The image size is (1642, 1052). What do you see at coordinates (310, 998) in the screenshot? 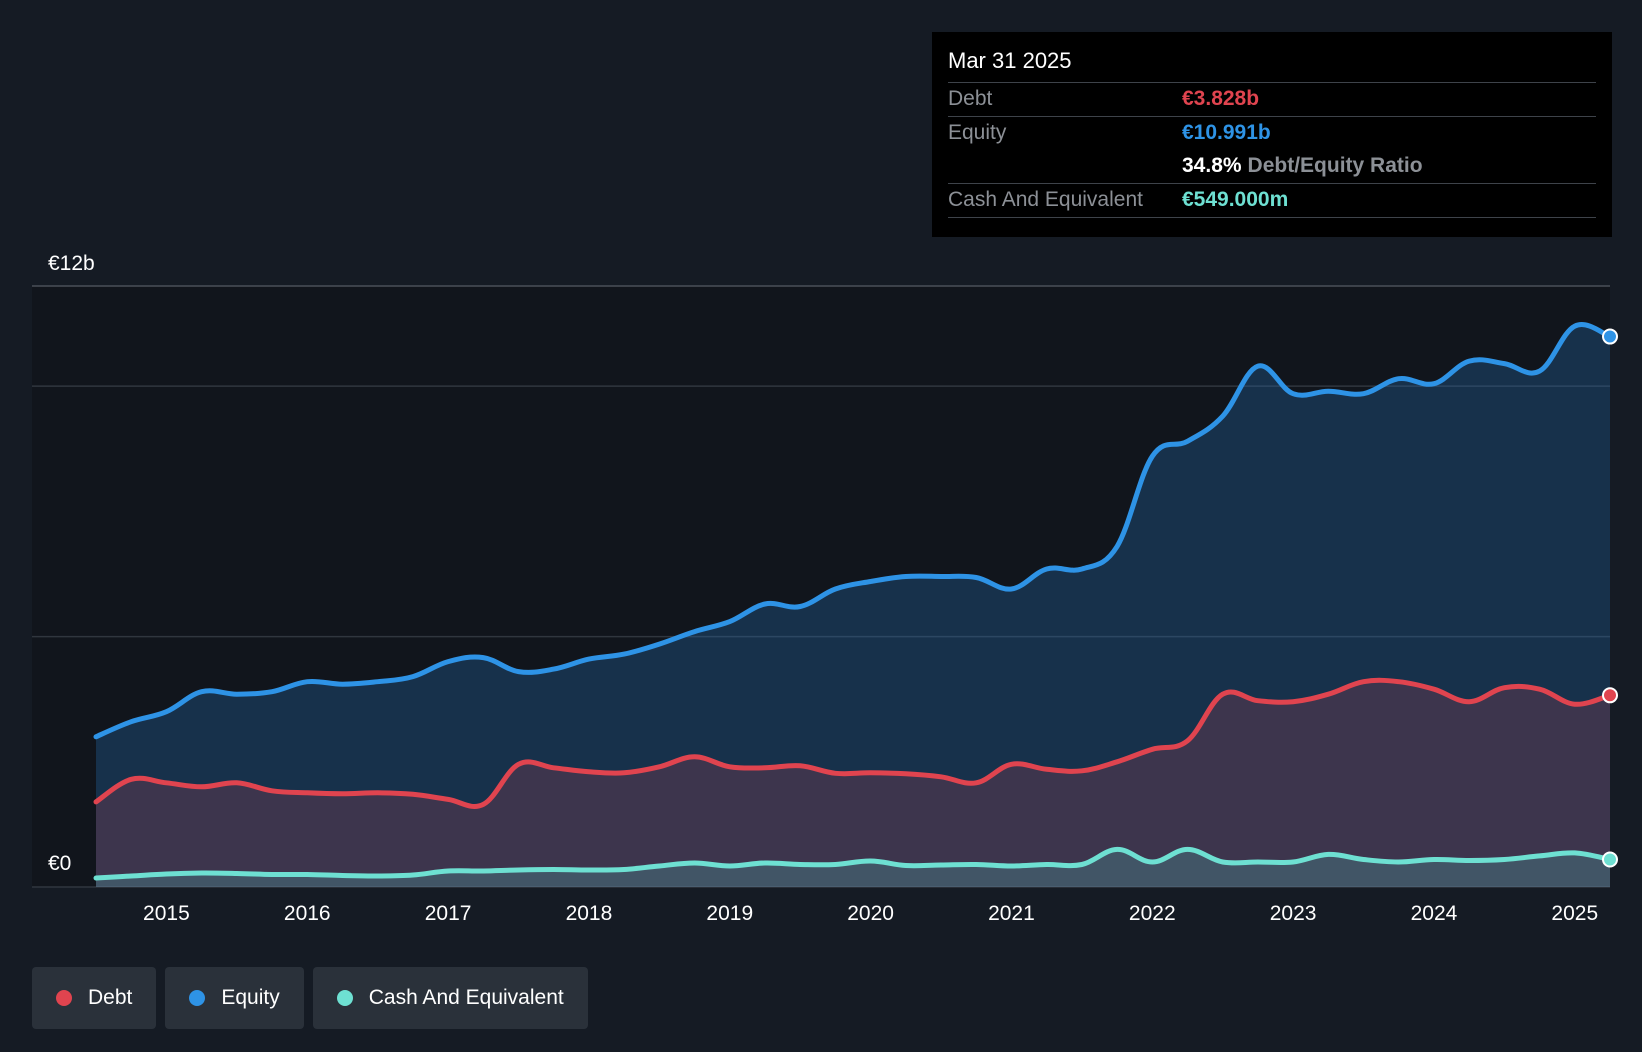
I see `chart-legend: Debt Equity Cash And Equivalent` at bounding box center [310, 998].